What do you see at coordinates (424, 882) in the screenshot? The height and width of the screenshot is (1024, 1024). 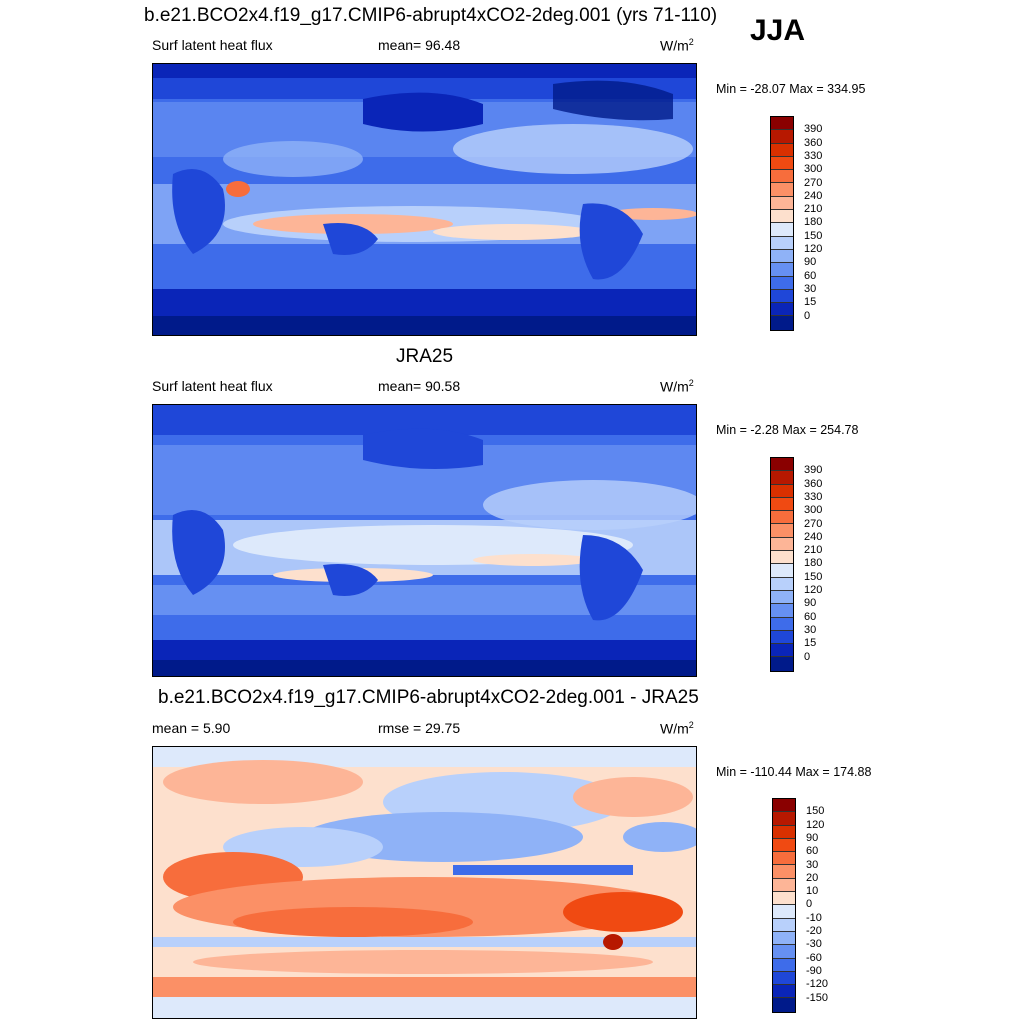 I see `panel-3-map` at bounding box center [424, 882].